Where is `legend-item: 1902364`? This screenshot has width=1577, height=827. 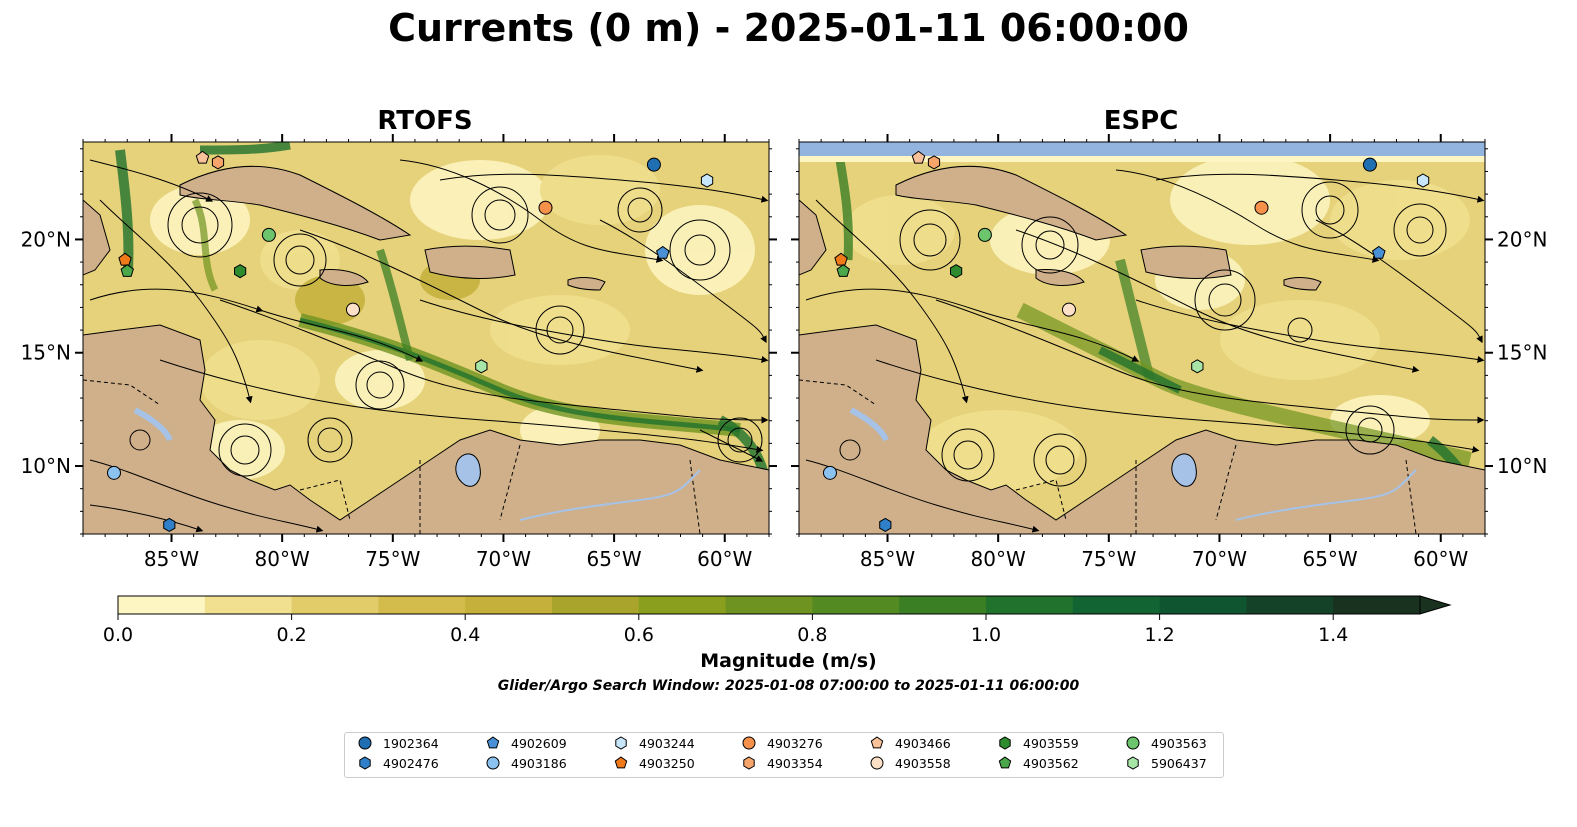 legend-item: 1902364 is located at coordinates (398, 743).